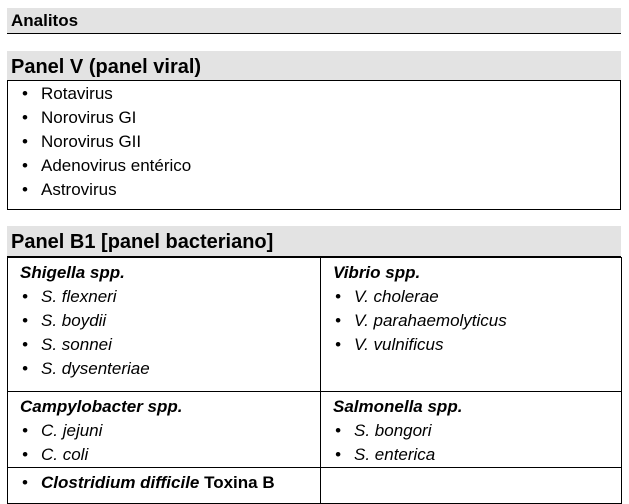  I want to click on list-item: S. bongori, so click(471, 431).